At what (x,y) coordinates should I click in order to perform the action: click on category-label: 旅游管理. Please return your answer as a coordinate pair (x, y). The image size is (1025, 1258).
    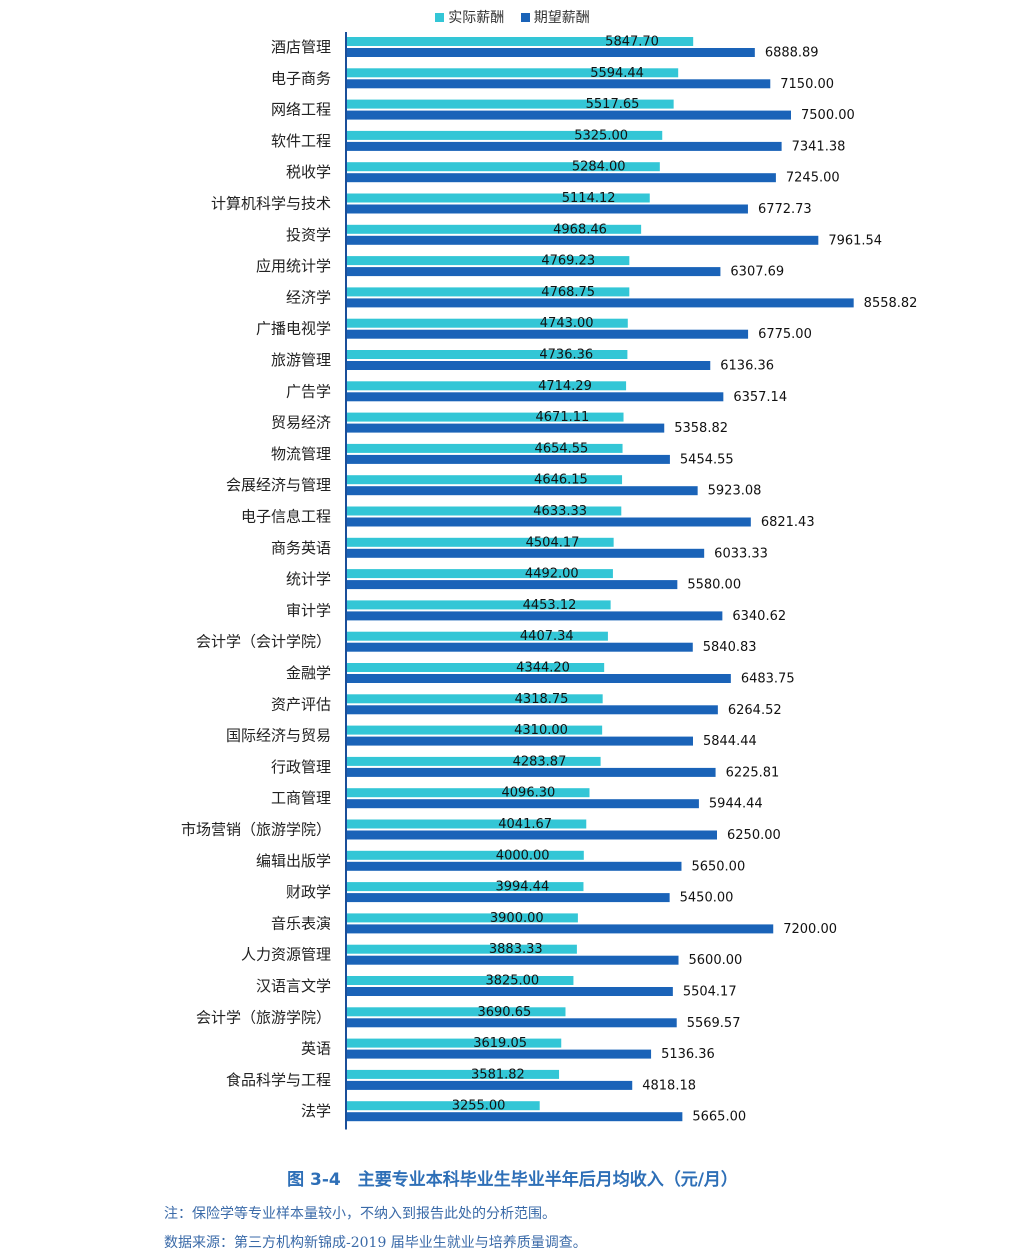
    Looking at the image, I should click on (301, 360).